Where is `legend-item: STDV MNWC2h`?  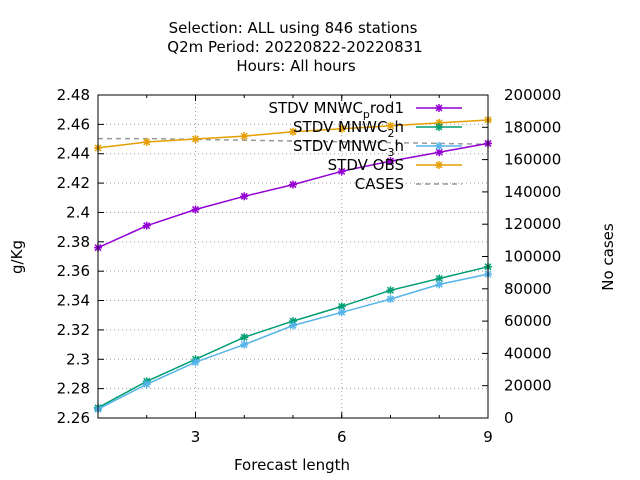 legend-item: STDV MNWC2h is located at coordinates (377, 129).